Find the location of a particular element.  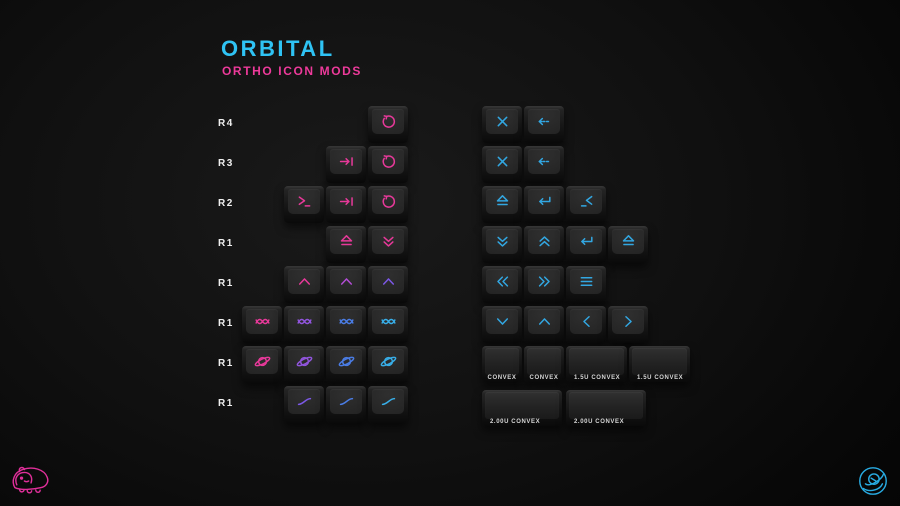

keycap-terminal is located at coordinates (304, 204).